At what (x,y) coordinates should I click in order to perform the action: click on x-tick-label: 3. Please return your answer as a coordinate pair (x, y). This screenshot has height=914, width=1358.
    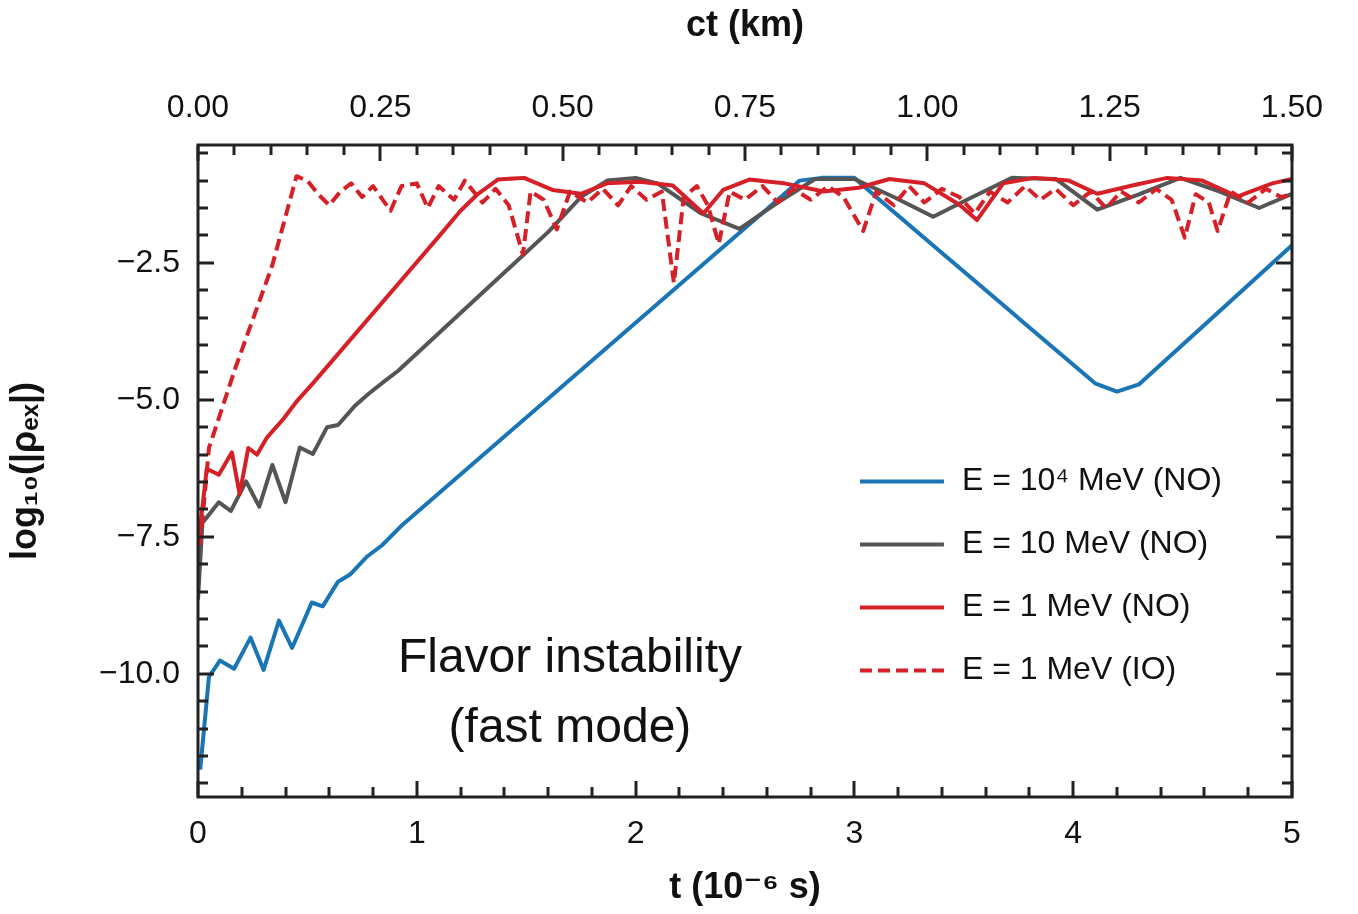
    Looking at the image, I should click on (854, 832).